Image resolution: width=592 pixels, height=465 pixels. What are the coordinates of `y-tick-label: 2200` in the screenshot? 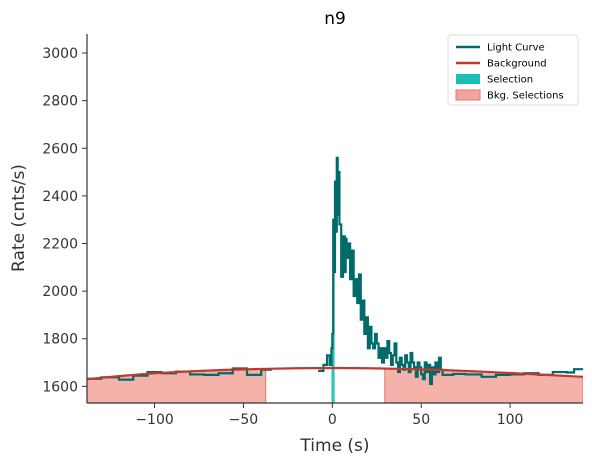 It's located at (60, 244).